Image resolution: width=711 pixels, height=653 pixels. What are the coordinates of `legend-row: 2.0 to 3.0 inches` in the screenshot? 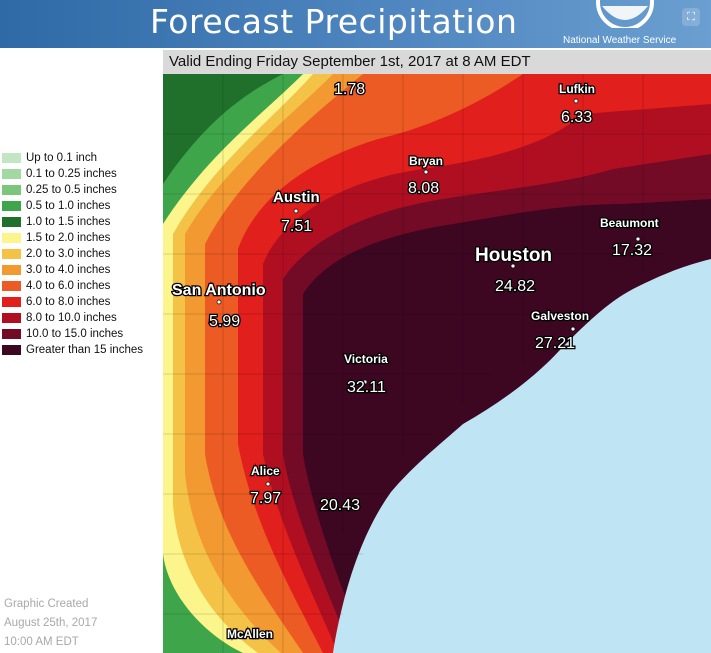 It's located at (72, 254).